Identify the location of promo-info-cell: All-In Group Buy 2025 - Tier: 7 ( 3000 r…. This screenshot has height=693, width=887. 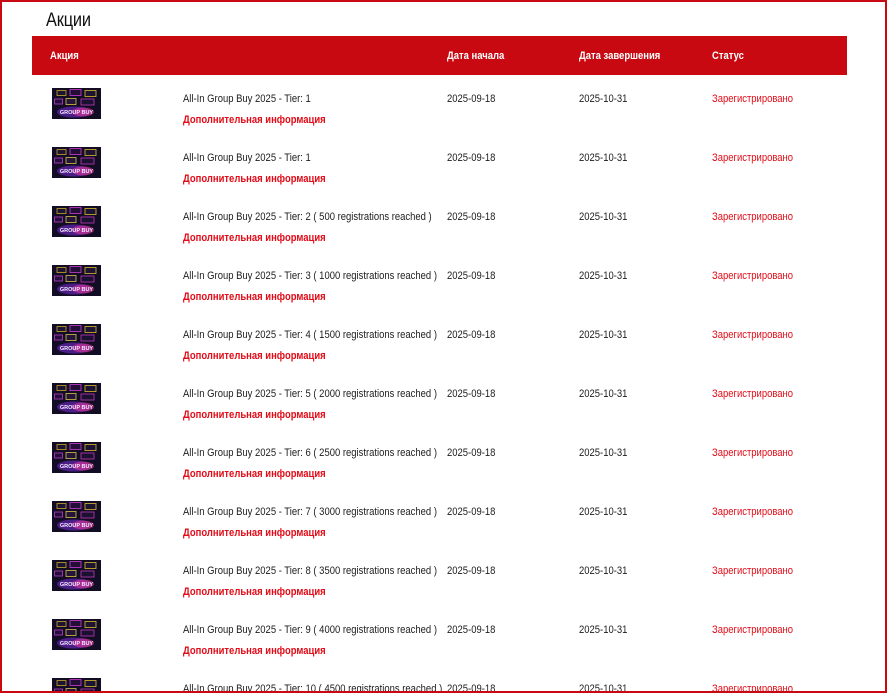
(315, 518).